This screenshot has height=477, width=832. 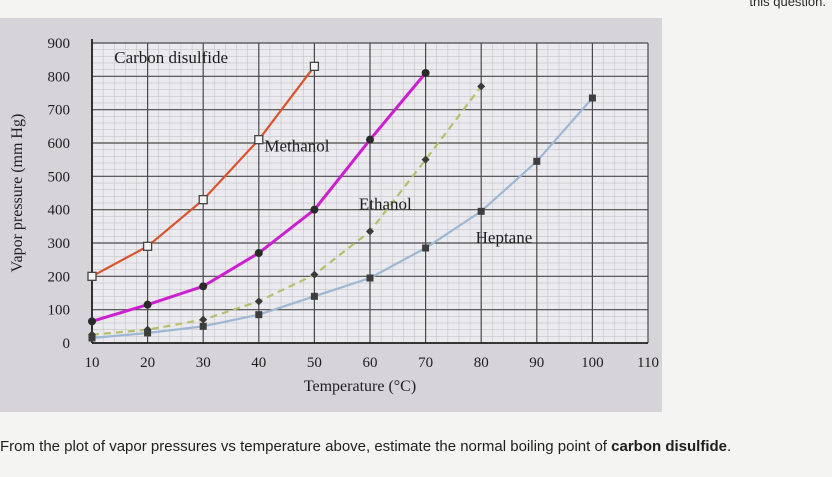 What do you see at coordinates (147, 363) in the screenshot?
I see `x-tick-label: 20` at bounding box center [147, 363].